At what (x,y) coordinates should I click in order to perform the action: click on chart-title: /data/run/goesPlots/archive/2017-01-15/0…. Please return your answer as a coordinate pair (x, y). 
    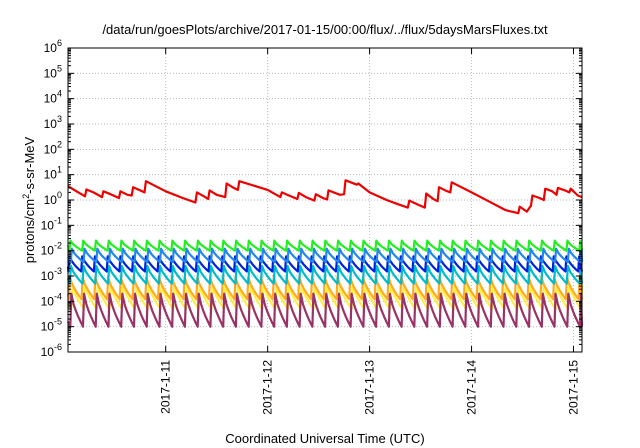
    Looking at the image, I should click on (325, 29).